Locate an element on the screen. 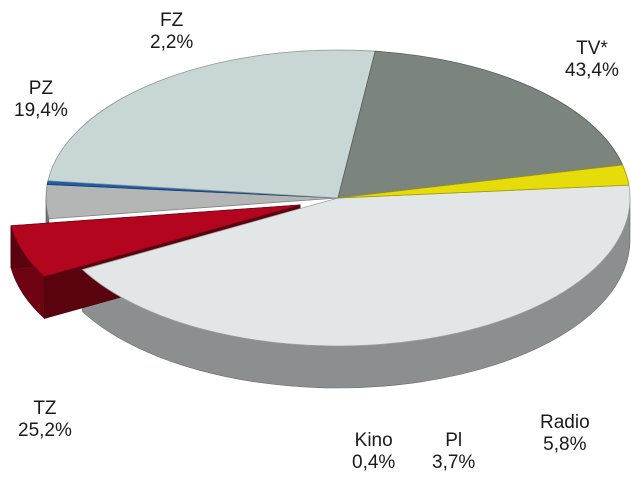  slice-top-fz is located at coordinates (483, 181).